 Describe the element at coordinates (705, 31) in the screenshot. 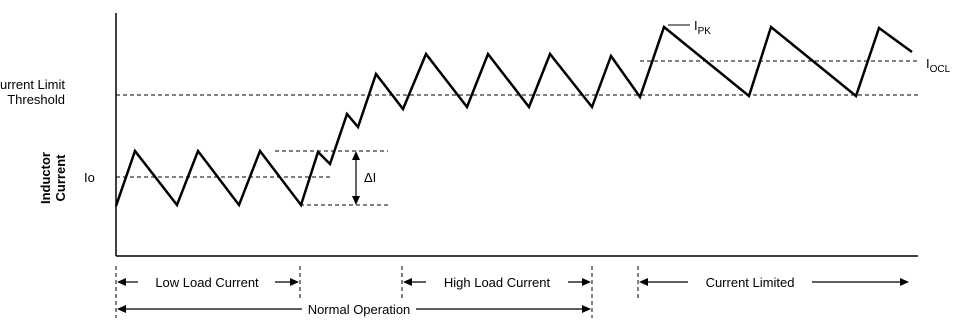

I see `ipk-label-sub: PK` at that location.